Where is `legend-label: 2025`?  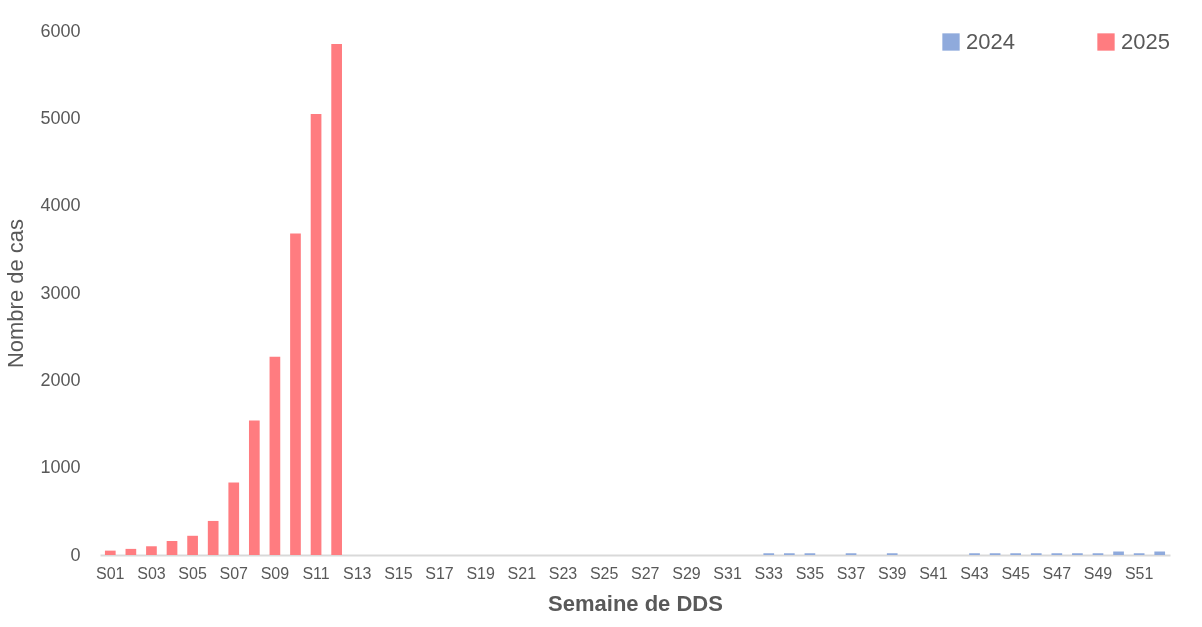 legend-label: 2025 is located at coordinates (1145, 41).